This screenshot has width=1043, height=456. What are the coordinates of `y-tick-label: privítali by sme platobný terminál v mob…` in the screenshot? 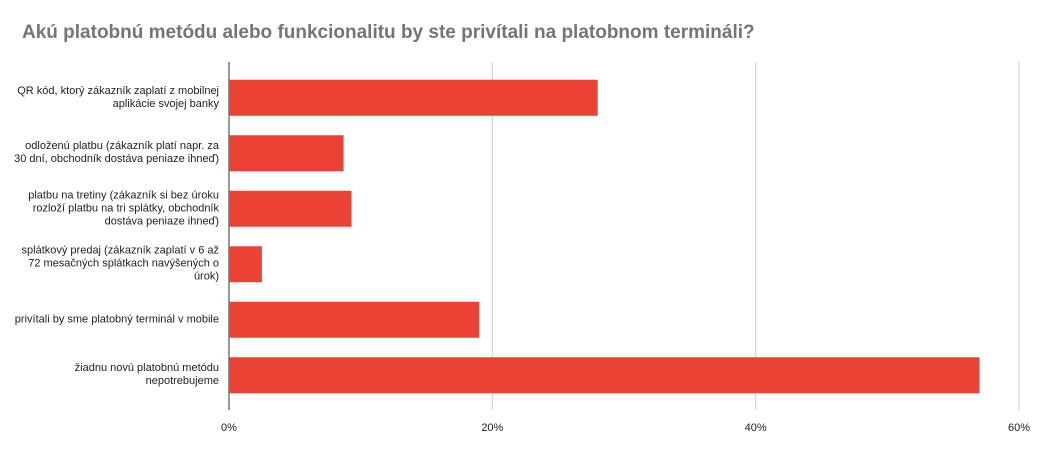 It's located at (116, 319).